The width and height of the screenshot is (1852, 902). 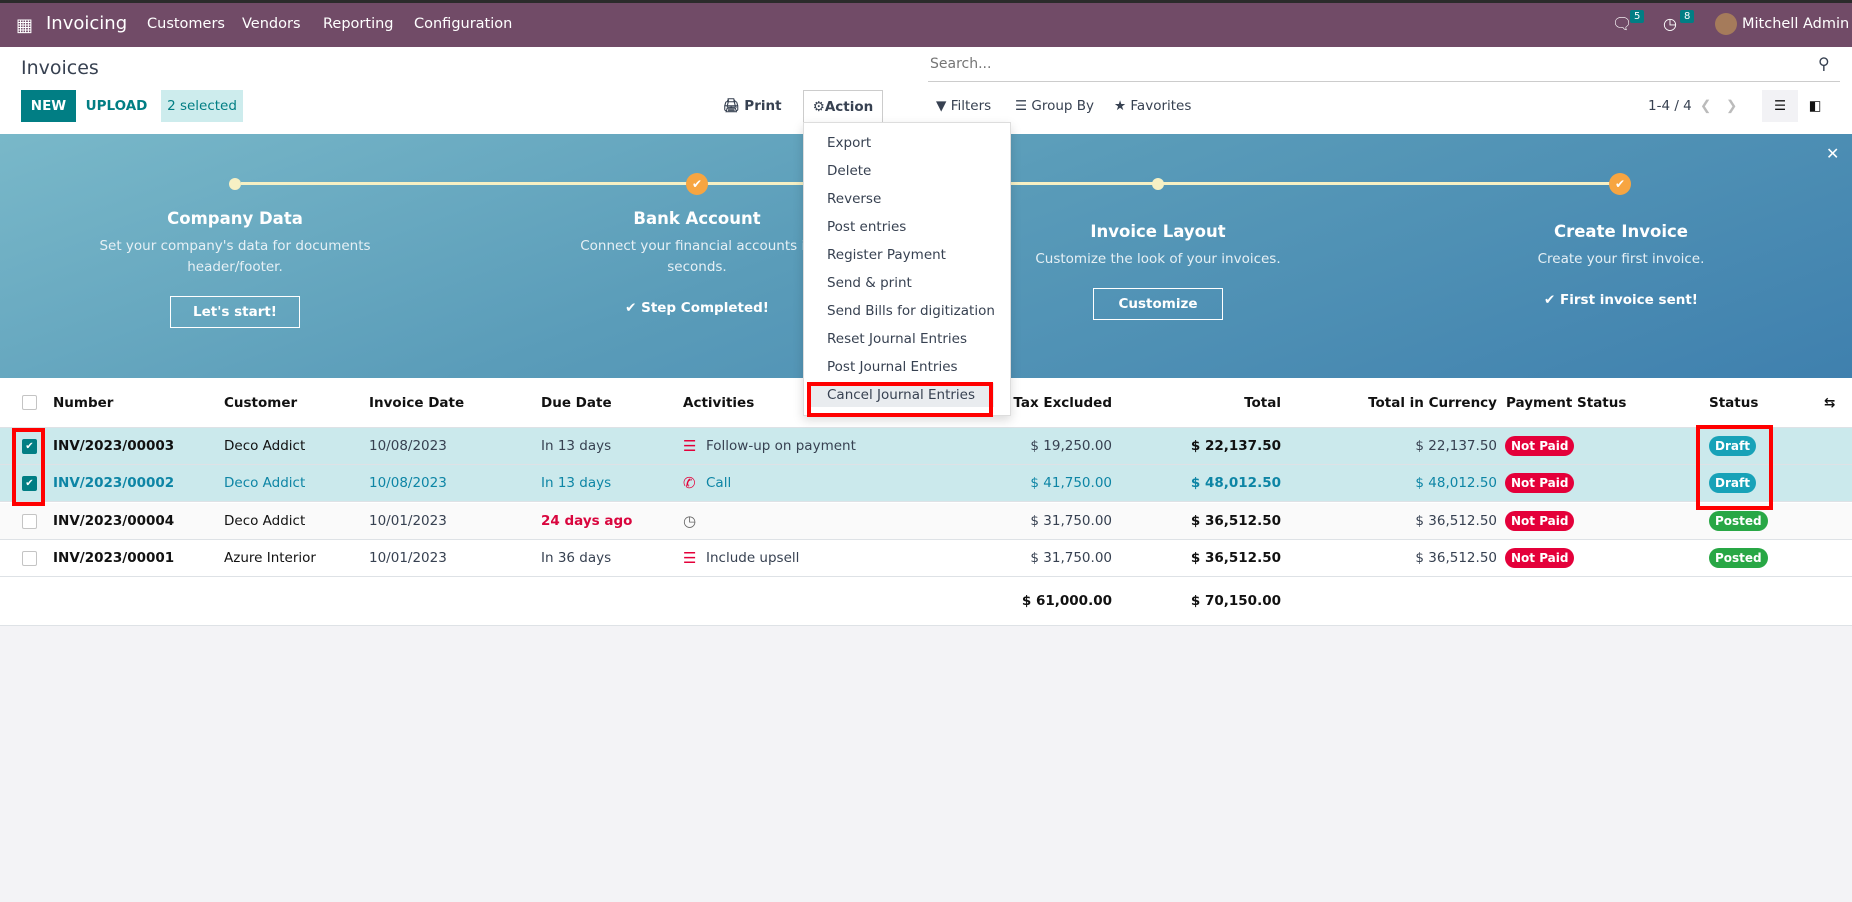 What do you see at coordinates (753, 557) in the screenshot?
I see `activity-summary: Include upsell` at bounding box center [753, 557].